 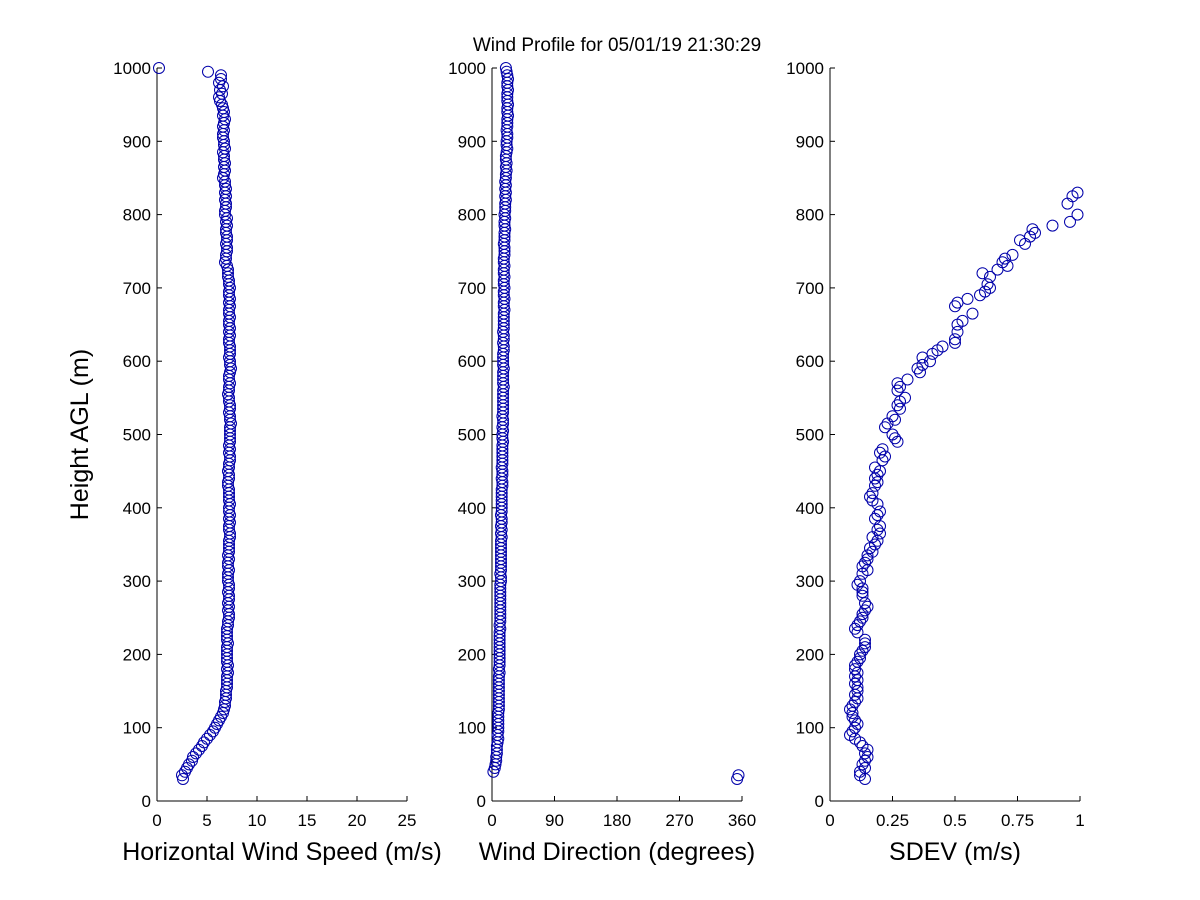 What do you see at coordinates (146, 801) in the screenshot?
I see `y-tick-label: 0` at bounding box center [146, 801].